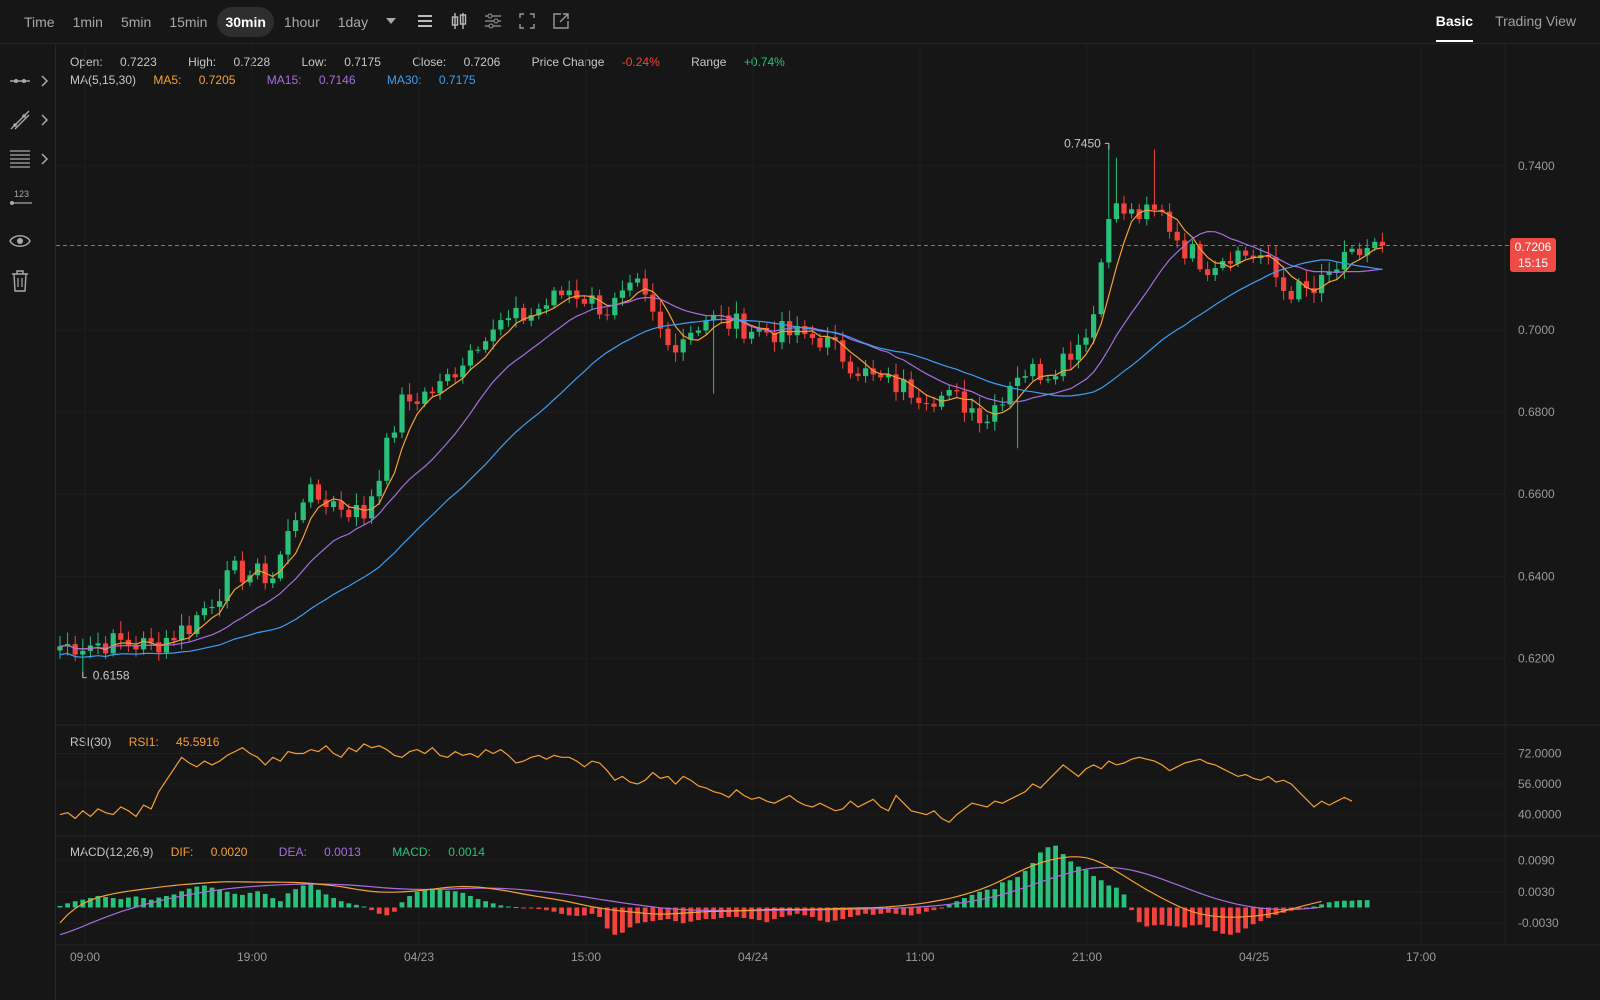 The image size is (1600, 1000). Describe the element at coordinates (527, 21) in the screenshot. I see `fullscreen-icon` at that location.